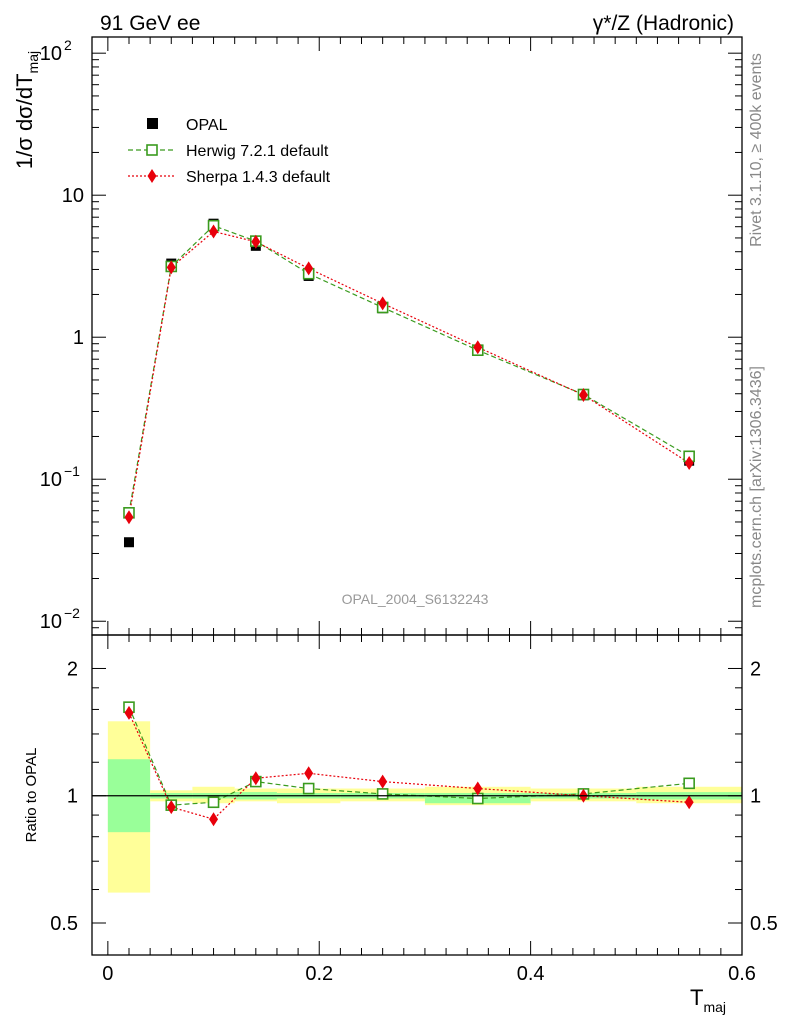 This screenshot has width=786, height=1024. Describe the element at coordinates (107, 974) in the screenshot. I see `x-tick-label: 0` at that location.